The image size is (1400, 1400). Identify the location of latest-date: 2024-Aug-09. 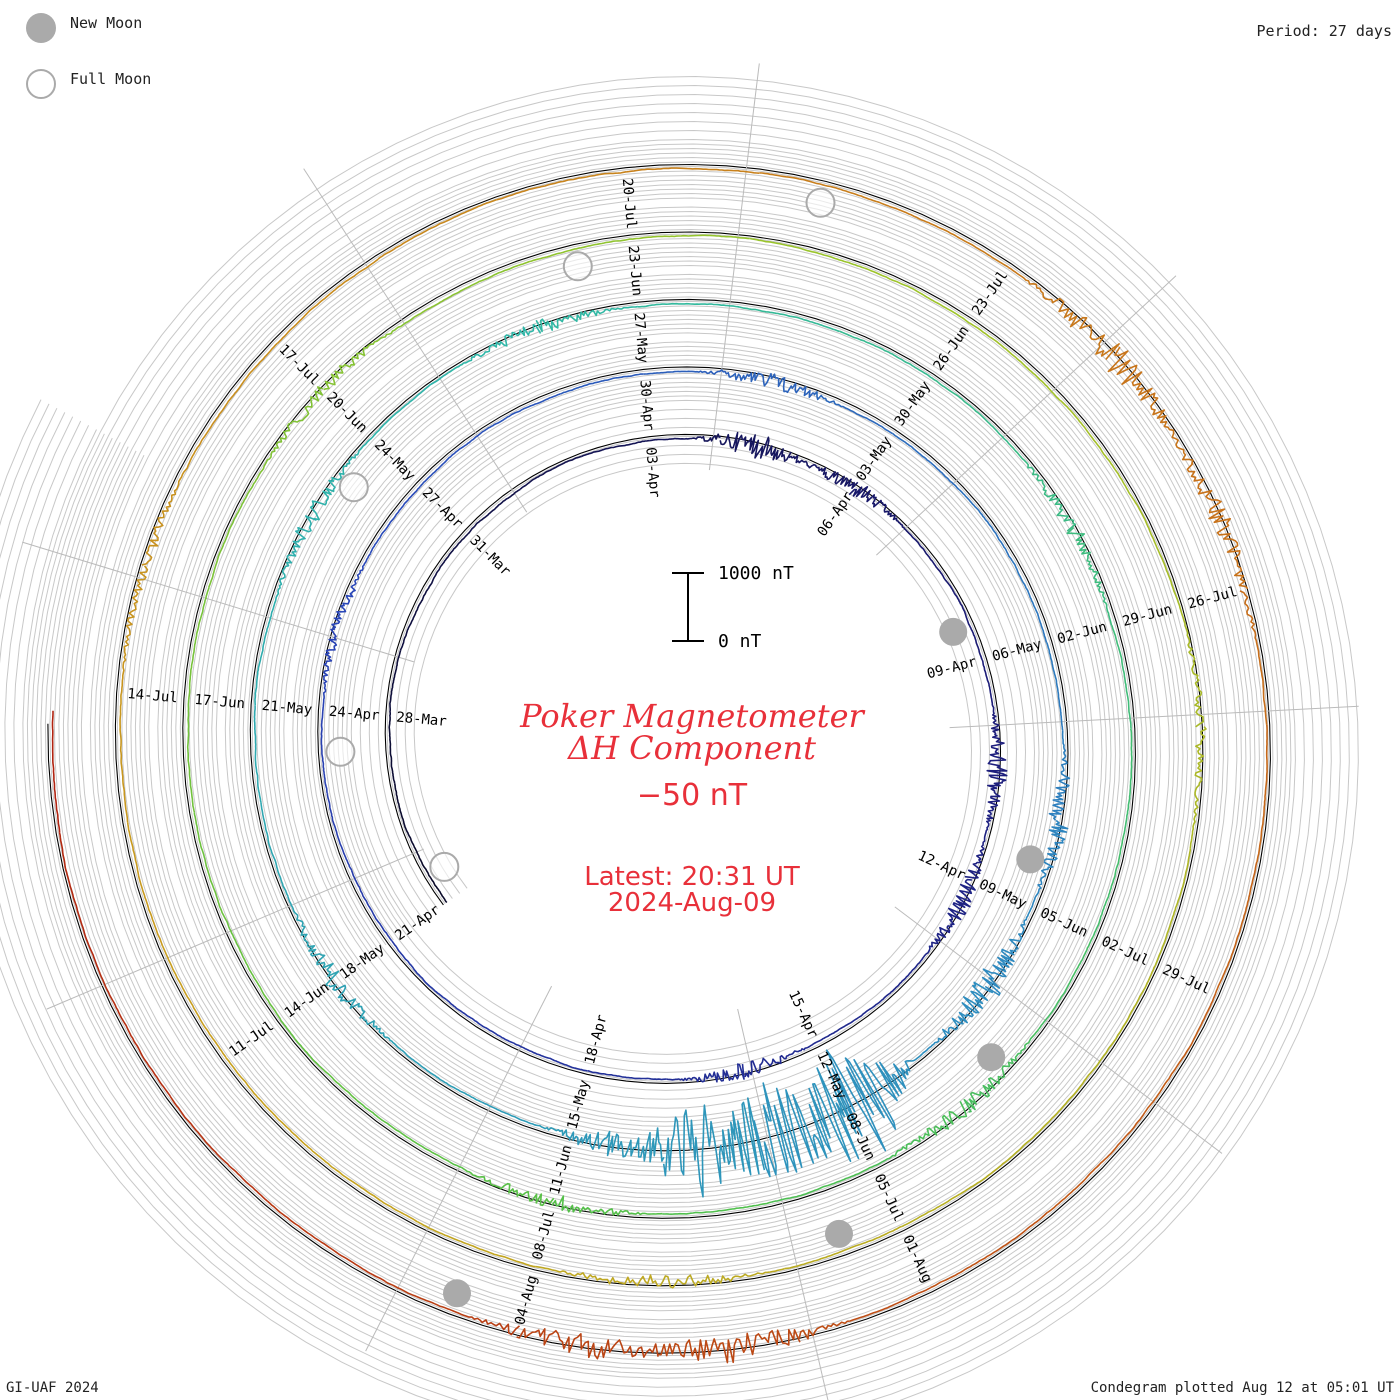
(692, 903).